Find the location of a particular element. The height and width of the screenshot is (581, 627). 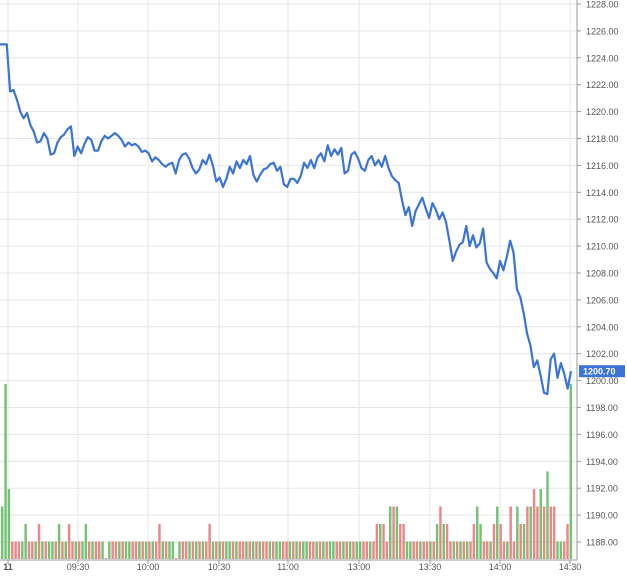

x-tick-label: 13:00 is located at coordinates (359, 567).